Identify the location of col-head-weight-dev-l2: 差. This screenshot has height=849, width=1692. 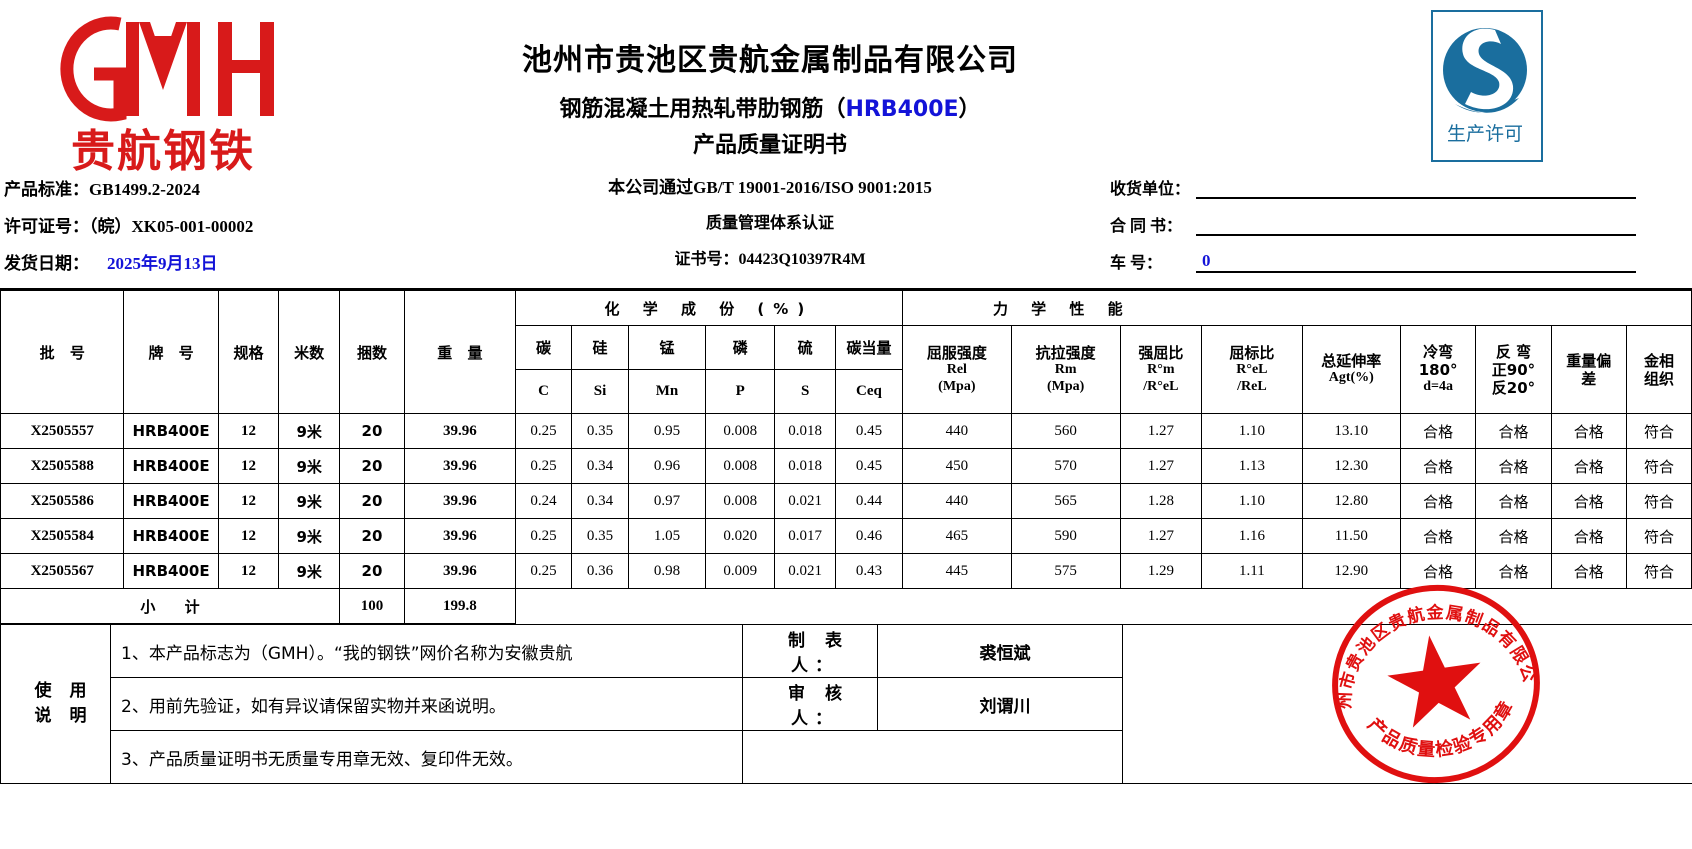
(1589, 378).